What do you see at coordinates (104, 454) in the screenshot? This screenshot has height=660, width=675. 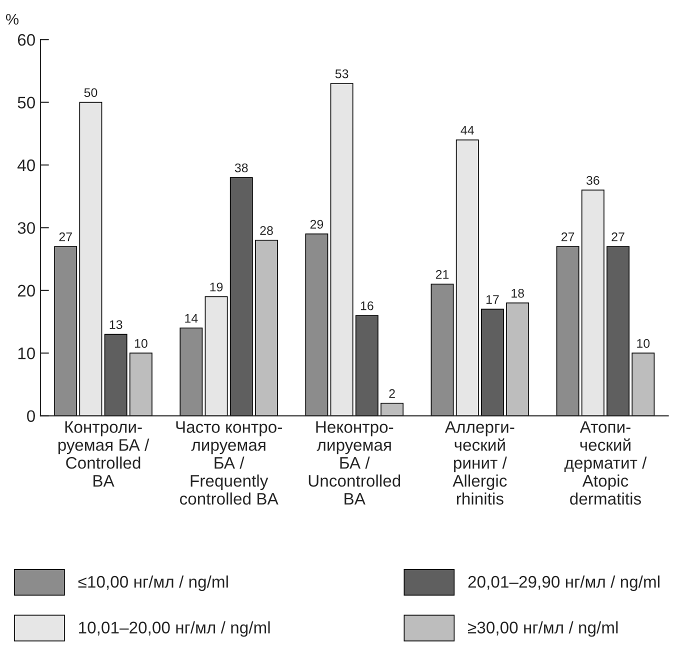 I see `x-tick-label: Контроли- руемая БА / Controlled BA` at bounding box center [104, 454].